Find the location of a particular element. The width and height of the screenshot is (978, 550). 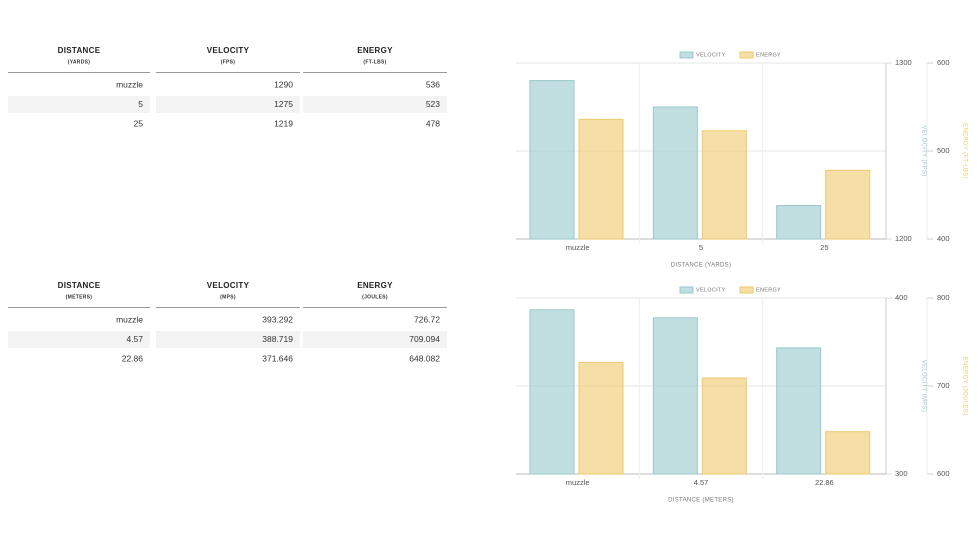

cell: 388.719 is located at coordinates (277, 339).